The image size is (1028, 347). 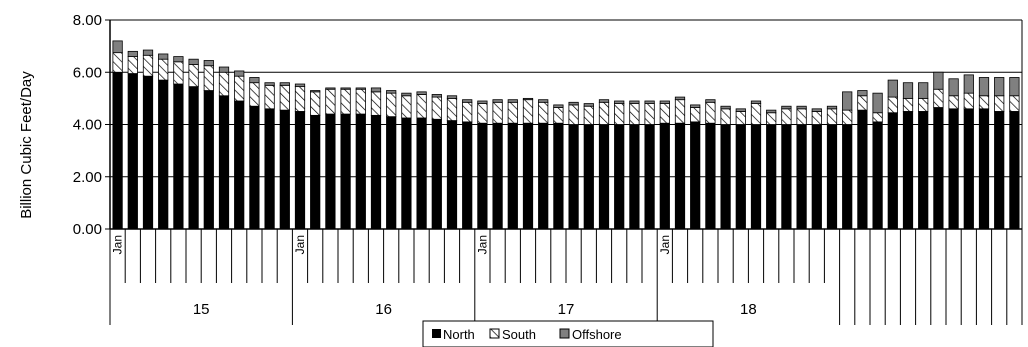 I want to click on legend-swatch-offshore, so click(x=564, y=333).